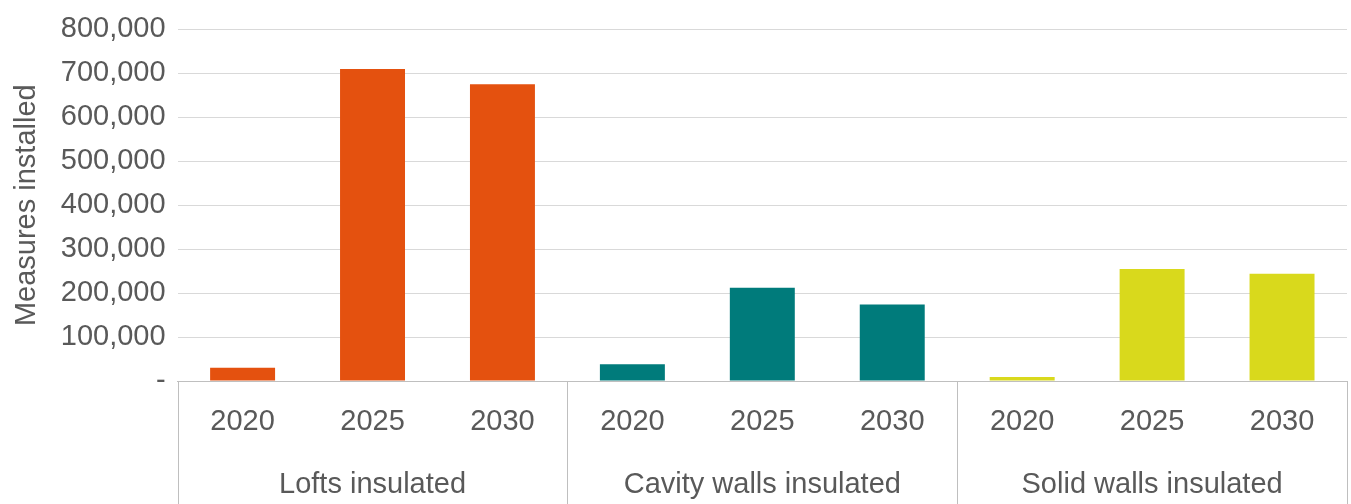 This screenshot has height=504, width=1351. Describe the element at coordinates (113, 115) in the screenshot. I see `y-tick-label: 600,000` at that location.